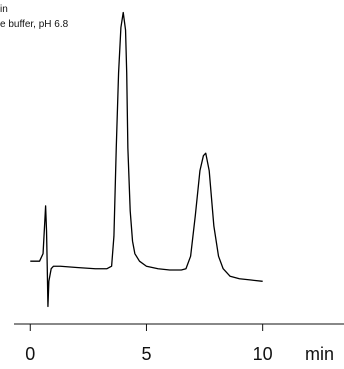  I want to click on annotation-line-2: e buffer, pH 6.8, so click(34, 24).